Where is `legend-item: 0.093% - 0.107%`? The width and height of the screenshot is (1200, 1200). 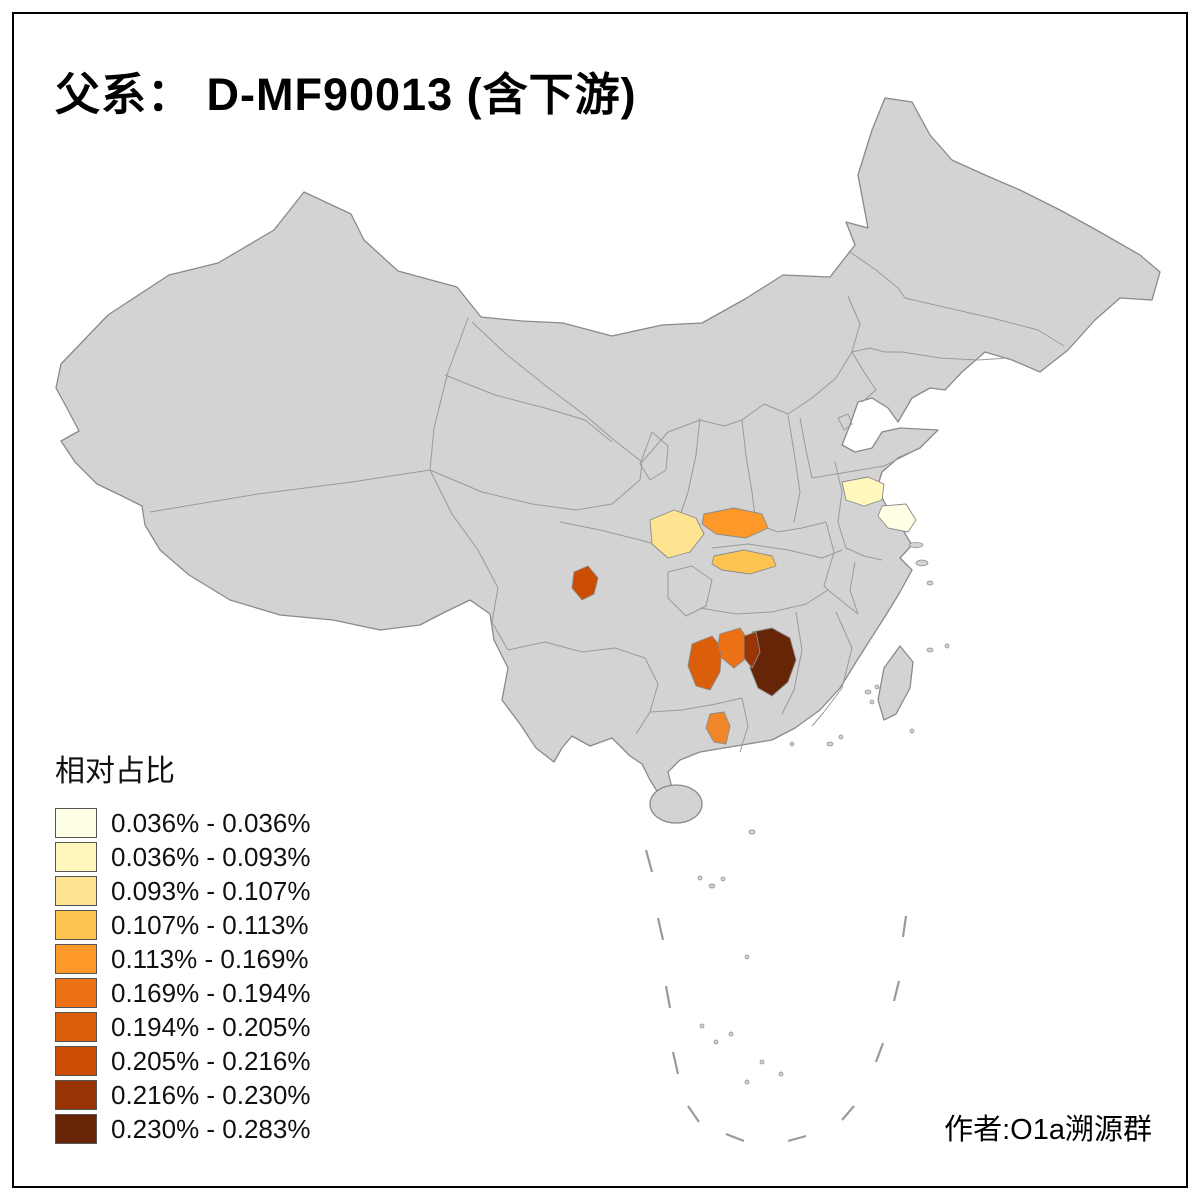 legend-item: 0.093% - 0.107% is located at coordinates (182, 891).